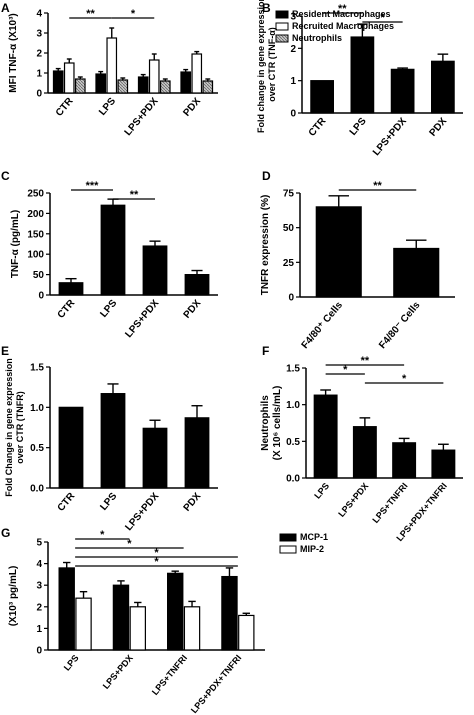 The width and height of the screenshot is (474, 715). What do you see at coordinates (13, 52) in the screenshot?
I see `y-axis-label: MFI TNF-α (X10³)` at bounding box center [13, 52].